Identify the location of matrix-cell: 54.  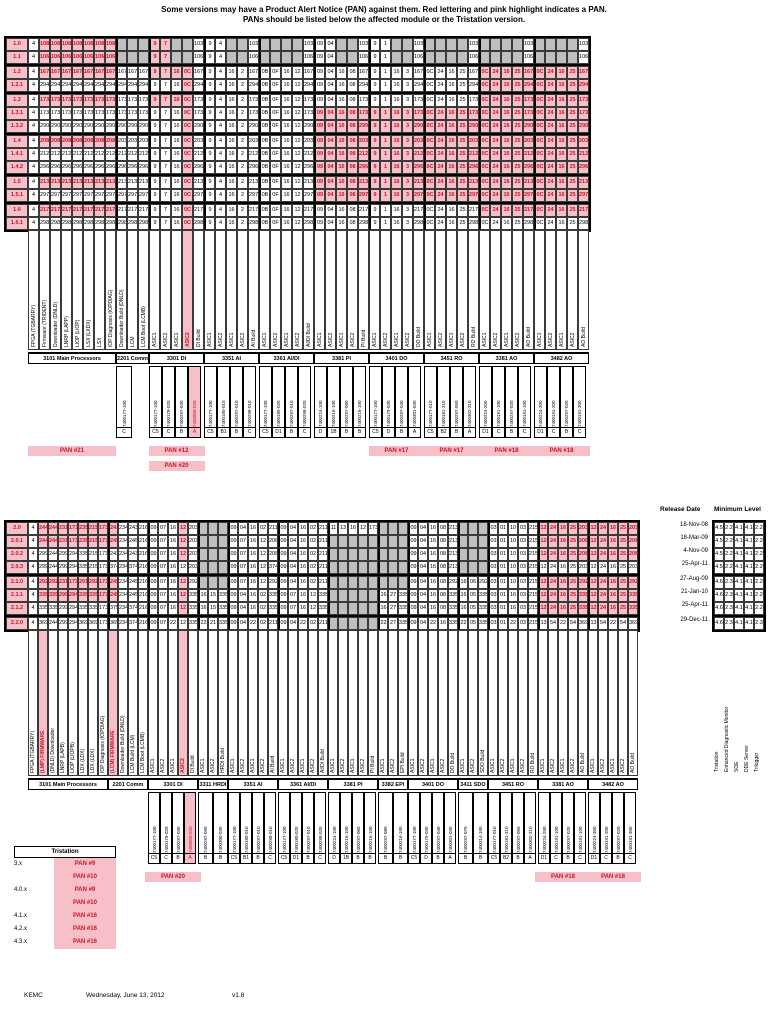
(553, 623).